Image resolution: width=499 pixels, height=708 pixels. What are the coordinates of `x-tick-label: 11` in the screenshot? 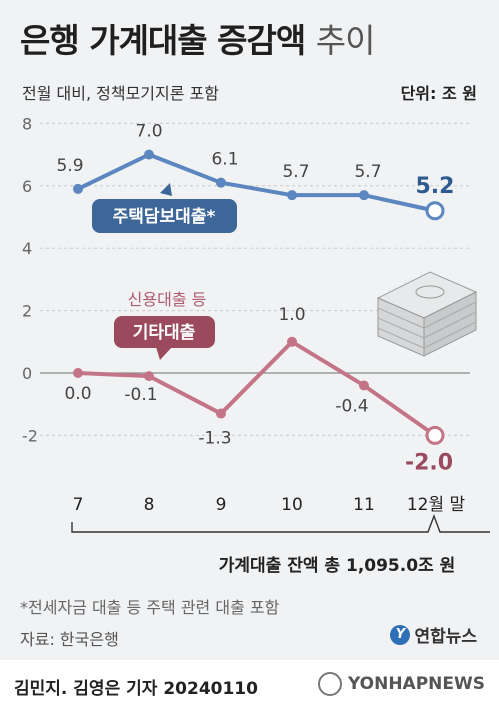 It's located at (364, 505).